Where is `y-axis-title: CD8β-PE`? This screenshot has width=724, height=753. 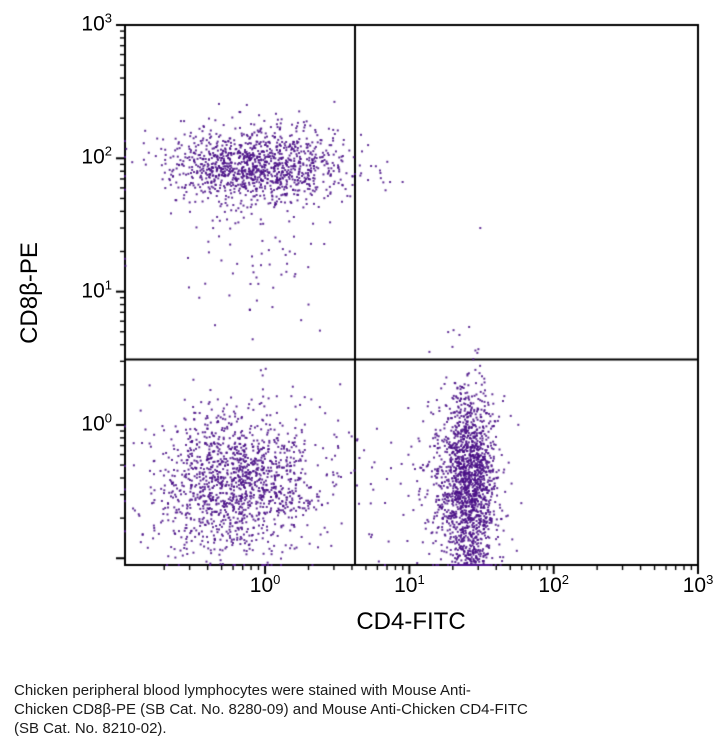 y-axis-title: CD8β-PE is located at coordinates (29, 293).